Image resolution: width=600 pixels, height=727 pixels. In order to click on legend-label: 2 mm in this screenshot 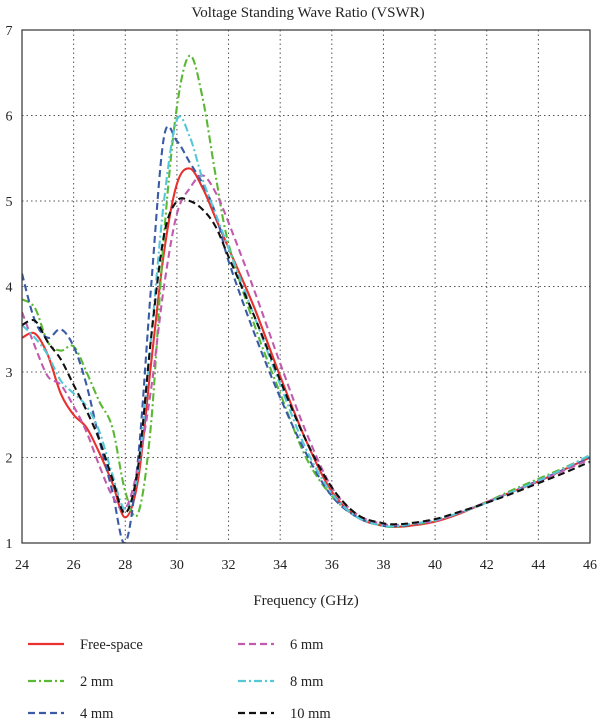, I will do `click(97, 682)`.